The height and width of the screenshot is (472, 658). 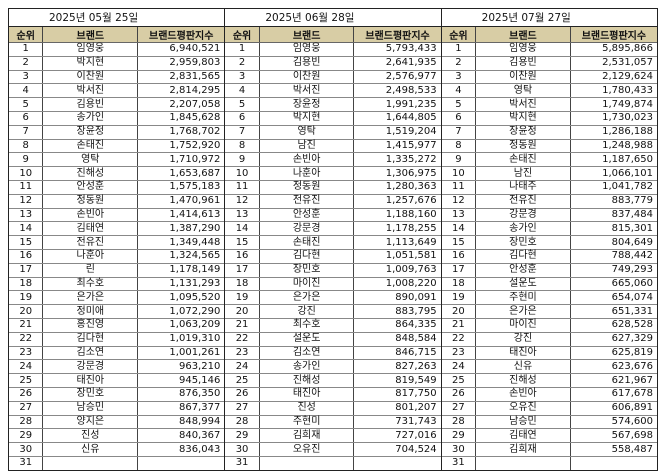 I want to click on rank-cell: 28, so click(x=459, y=422).